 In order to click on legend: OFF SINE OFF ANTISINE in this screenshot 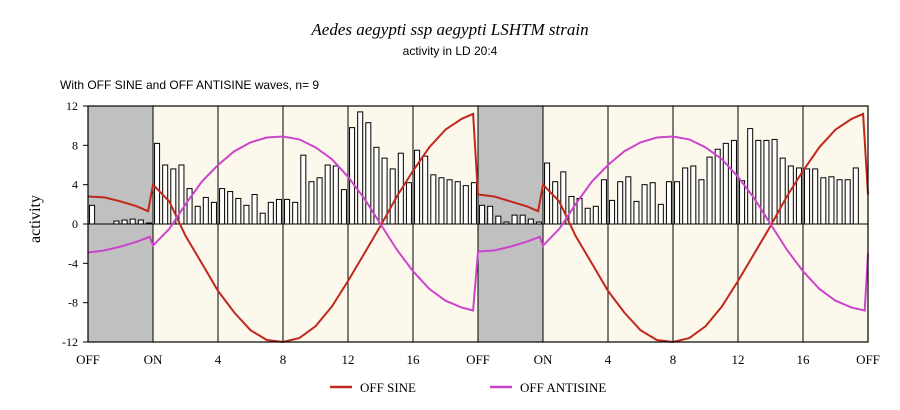, I will do `click(468, 387)`.